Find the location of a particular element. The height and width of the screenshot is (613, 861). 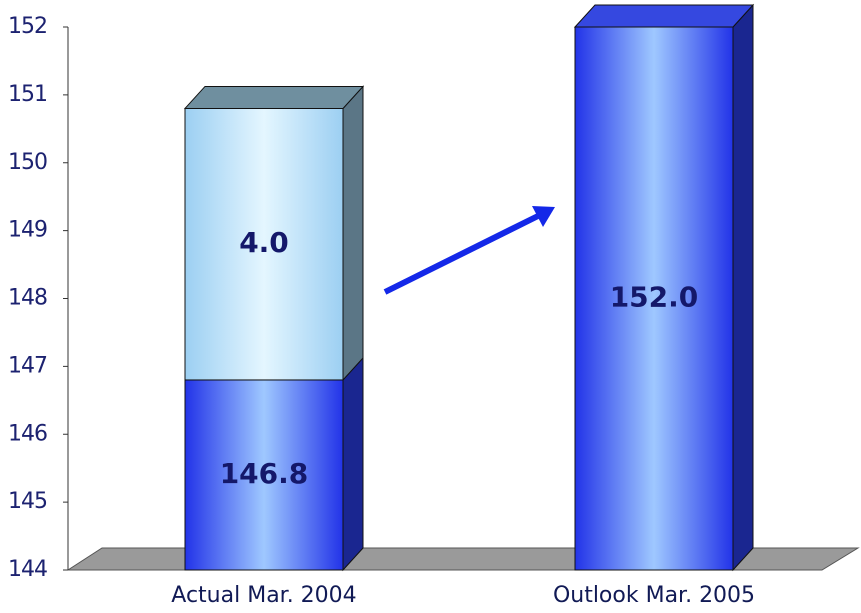

y-tick-label: 150 is located at coordinates (27, 162).